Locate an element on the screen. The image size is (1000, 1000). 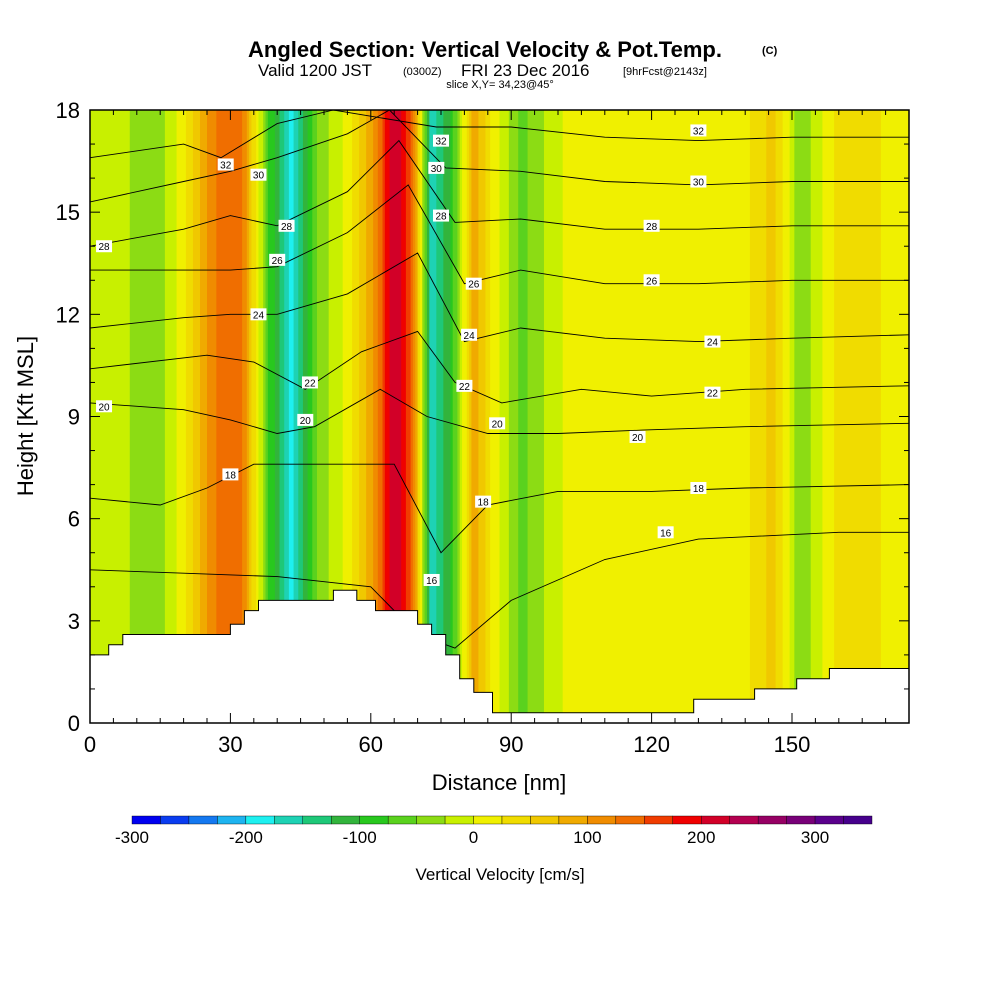
contour-label: 20 is located at coordinates (104, 406).